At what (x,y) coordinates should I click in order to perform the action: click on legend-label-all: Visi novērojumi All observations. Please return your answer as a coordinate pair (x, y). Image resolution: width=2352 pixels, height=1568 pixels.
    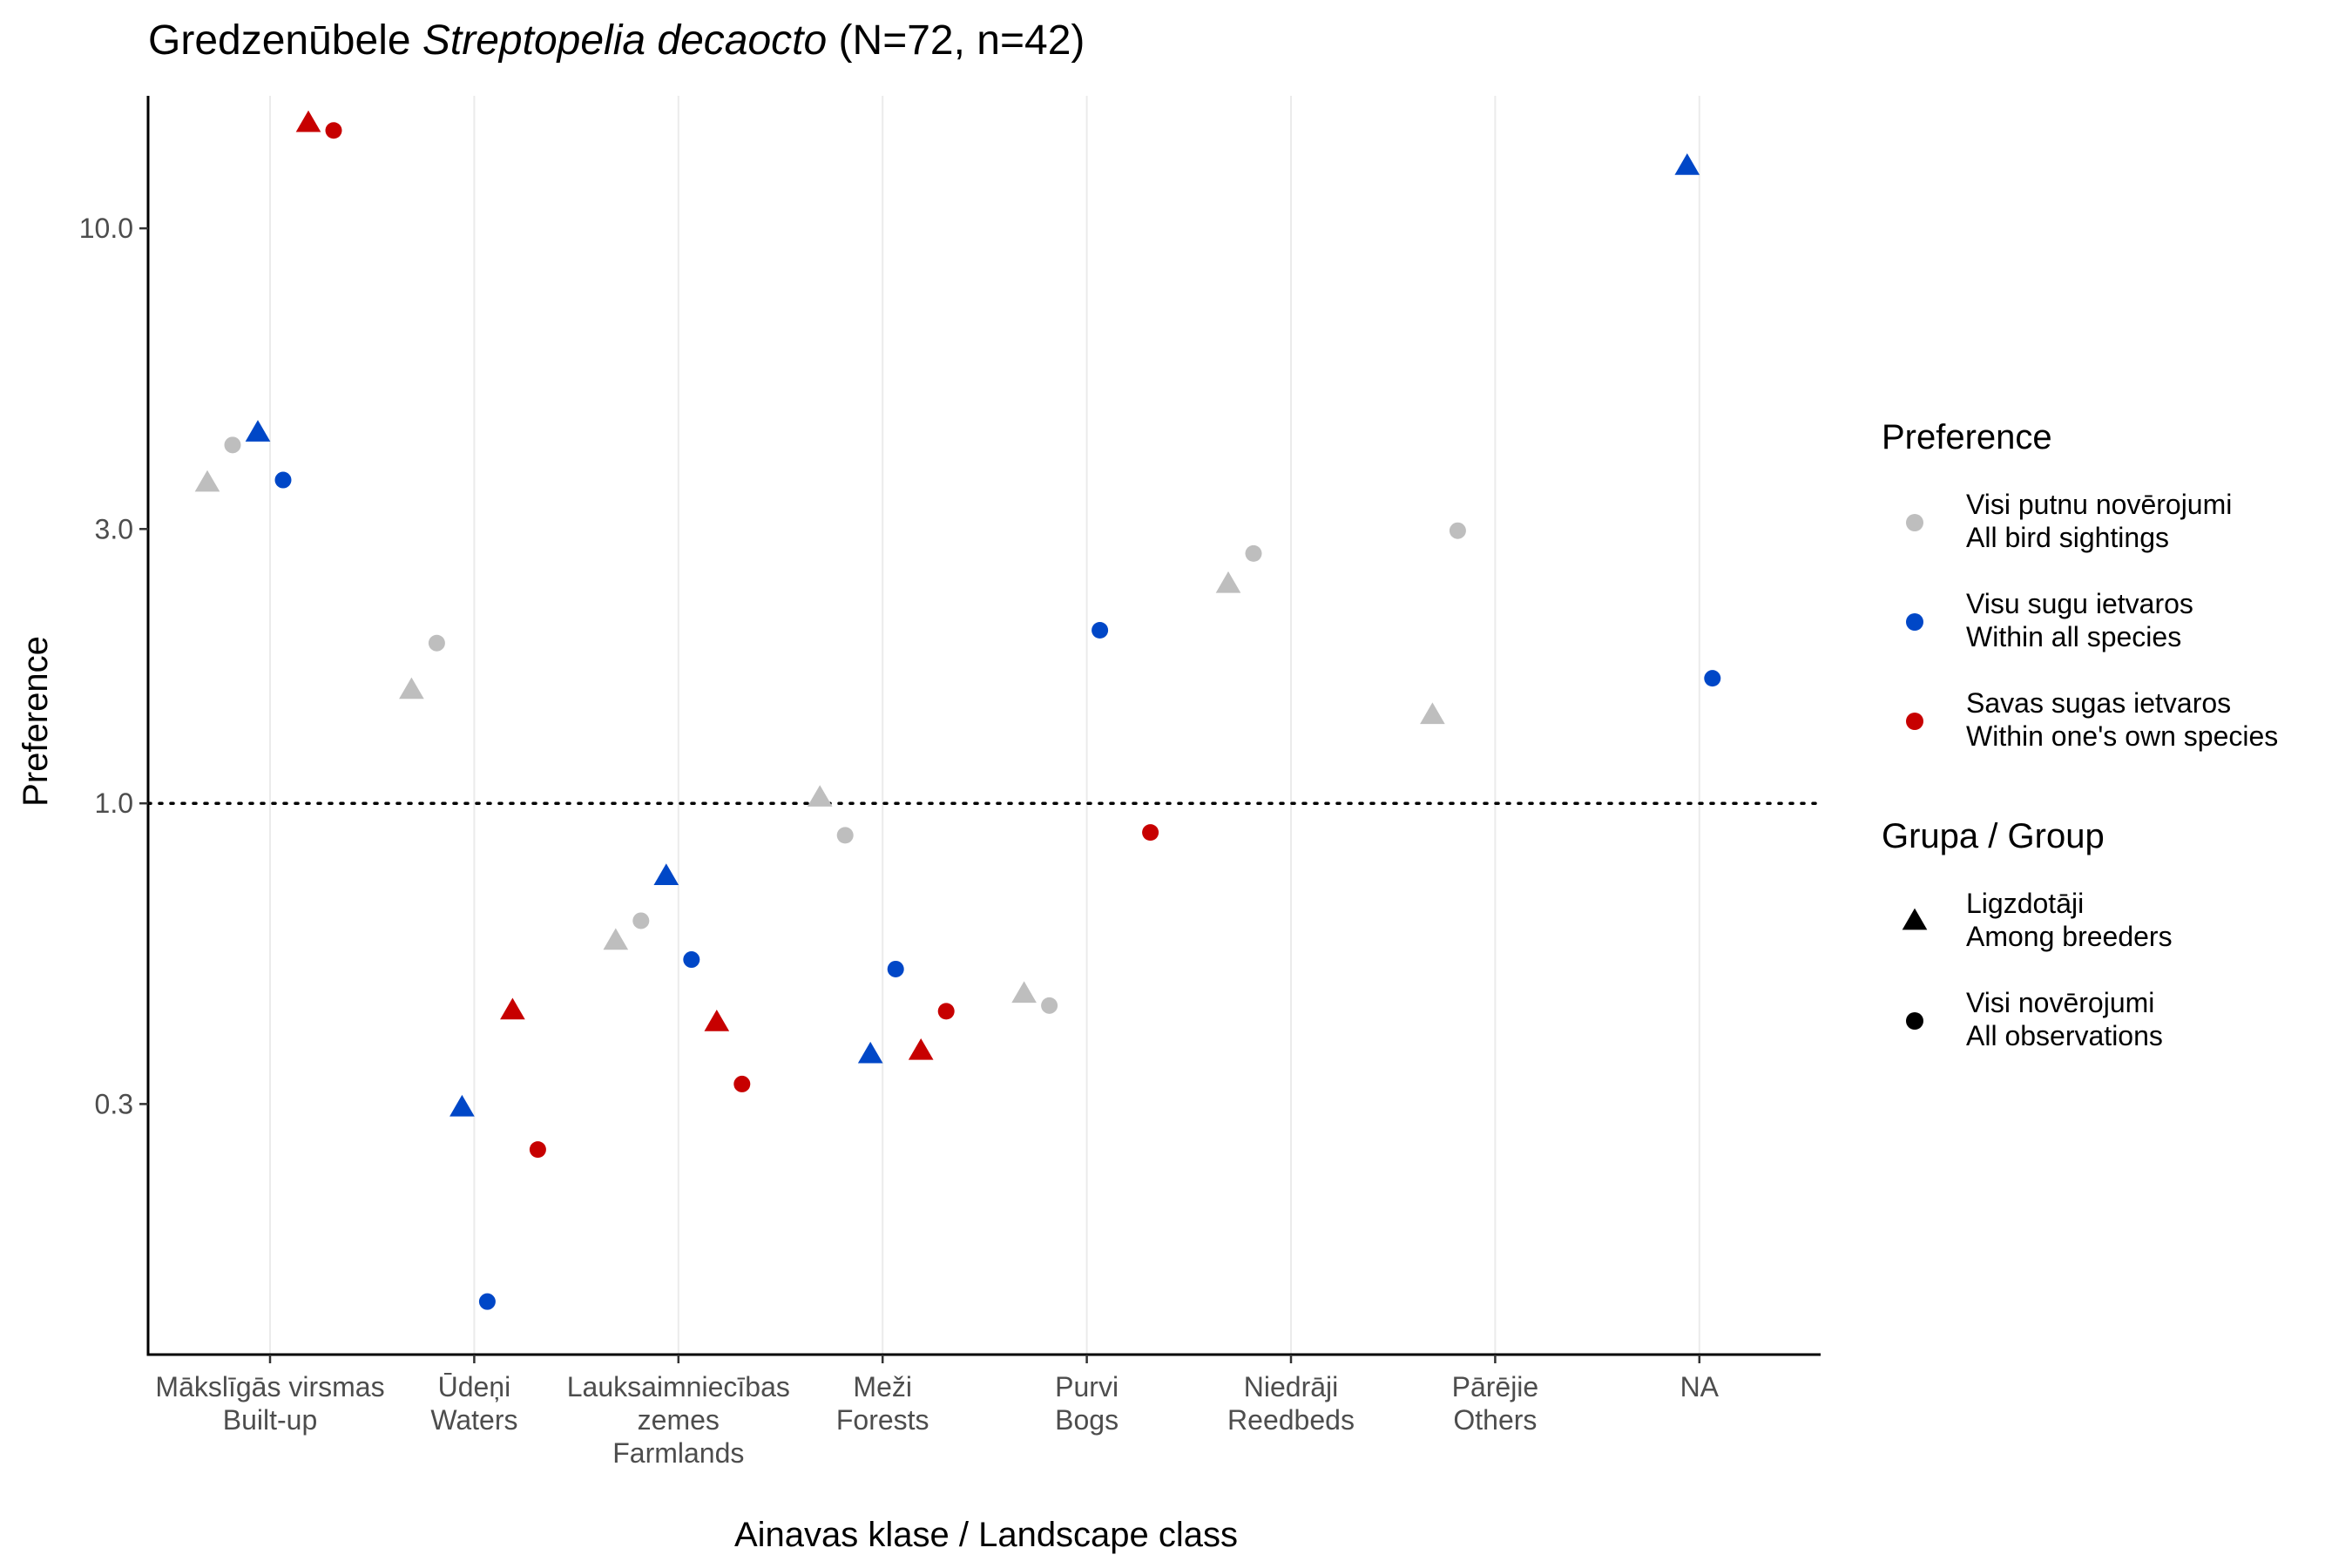
    Looking at the image, I should click on (2064, 1019).